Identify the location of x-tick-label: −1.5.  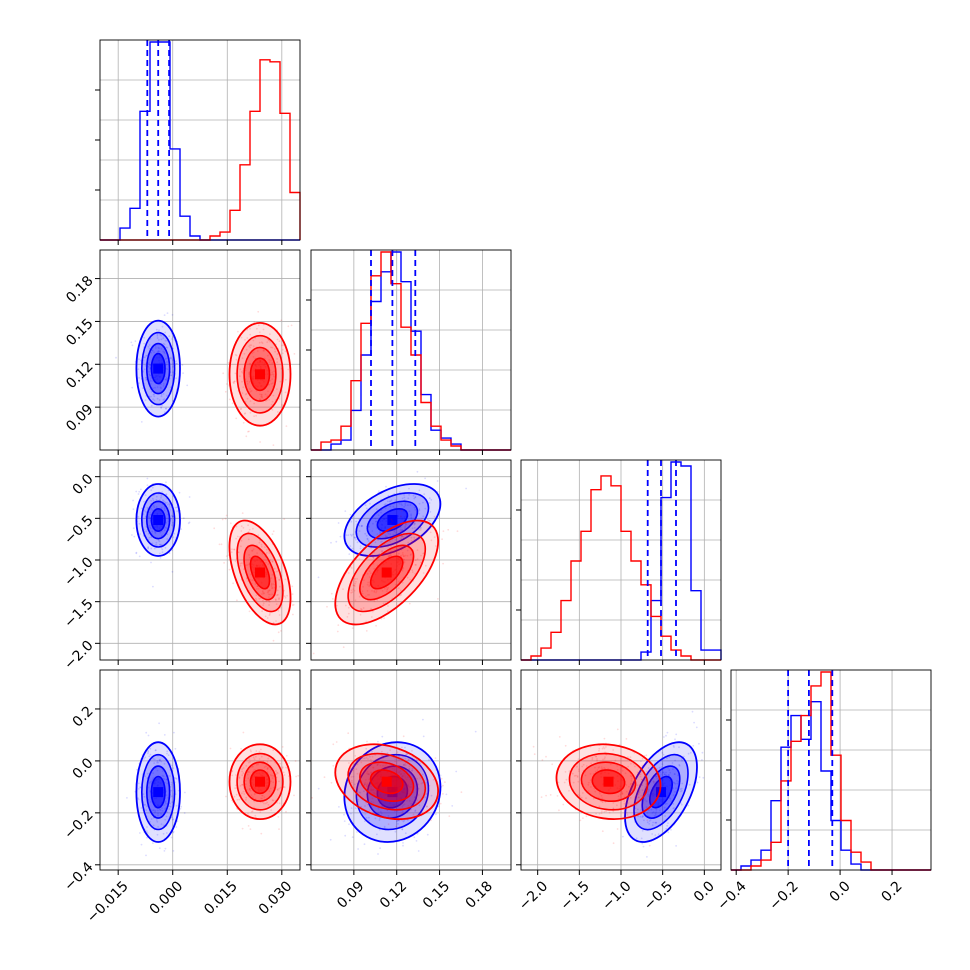
(575, 895).